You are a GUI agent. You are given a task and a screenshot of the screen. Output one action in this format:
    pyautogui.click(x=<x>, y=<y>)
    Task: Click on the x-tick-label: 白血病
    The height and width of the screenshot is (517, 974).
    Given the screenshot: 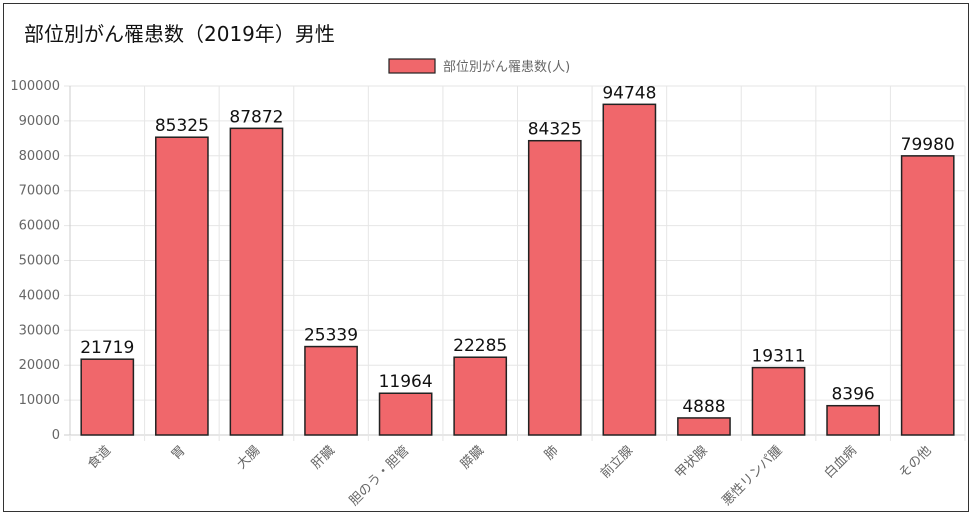 What is the action you would take?
    pyautogui.click(x=840, y=462)
    